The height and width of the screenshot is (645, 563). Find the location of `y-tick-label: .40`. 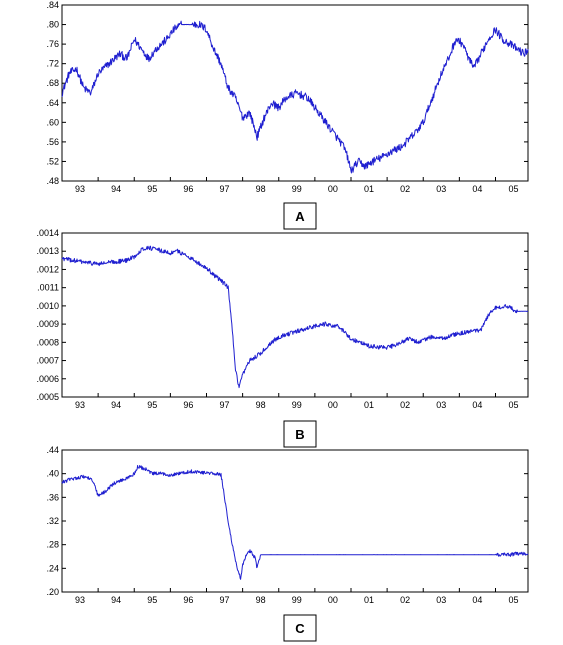

y-tick-label: .40 is located at coordinates (52, 474).